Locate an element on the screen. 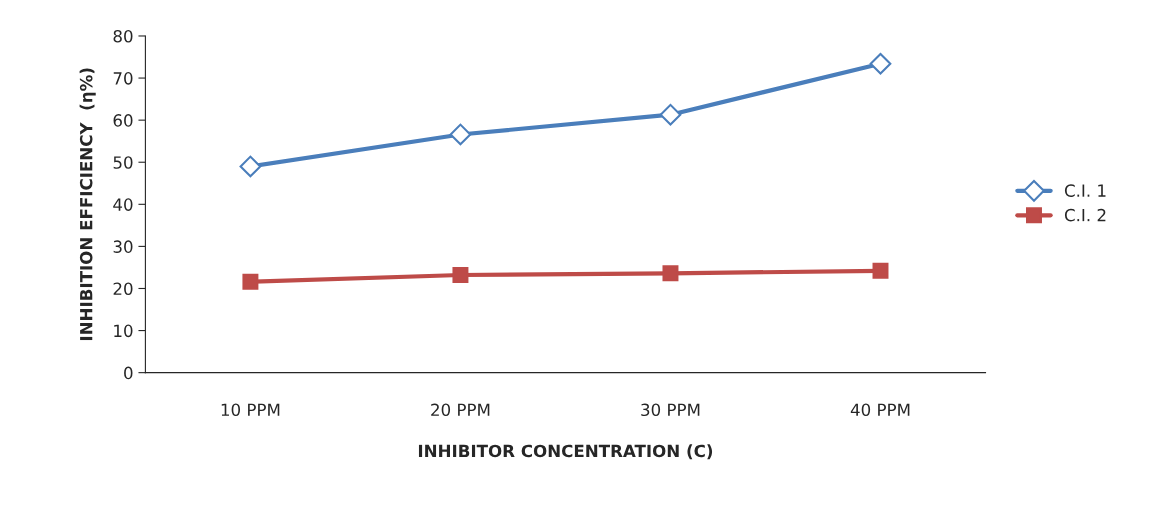 The height and width of the screenshot is (514, 1154). y-tick-label: 50 is located at coordinates (123, 162).